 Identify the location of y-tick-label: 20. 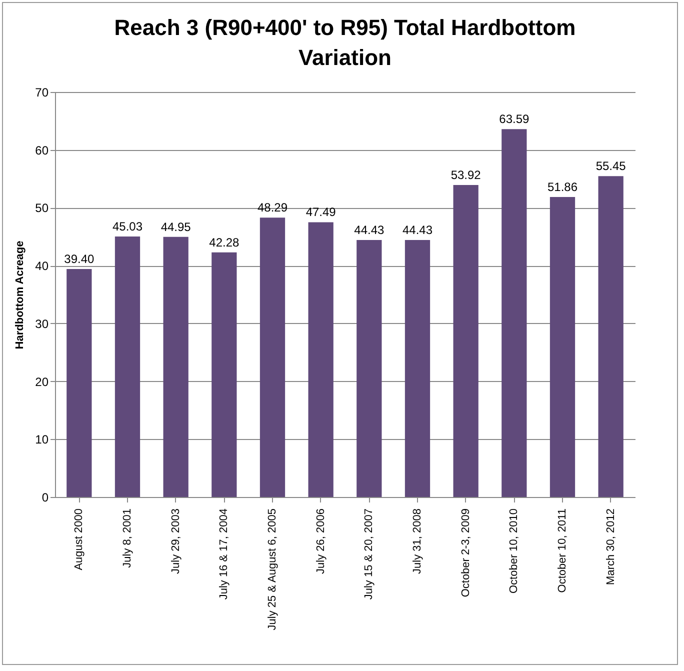
(42, 381).